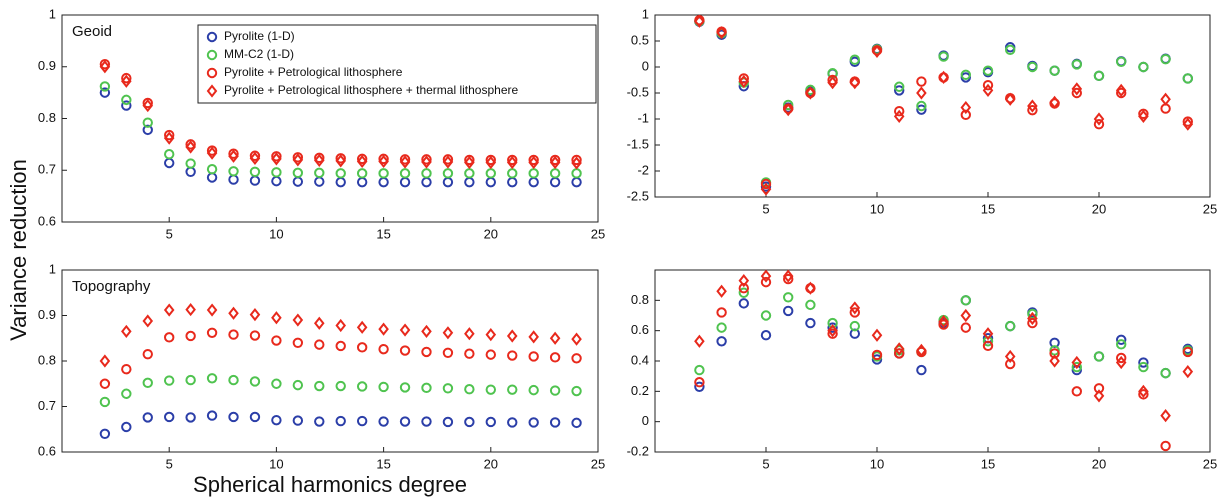 Image resolution: width=1226 pixels, height=500 pixels. What do you see at coordinates (212, 91) in the screenshot?
I see `legend-marker` at bounding box center [212, 91].